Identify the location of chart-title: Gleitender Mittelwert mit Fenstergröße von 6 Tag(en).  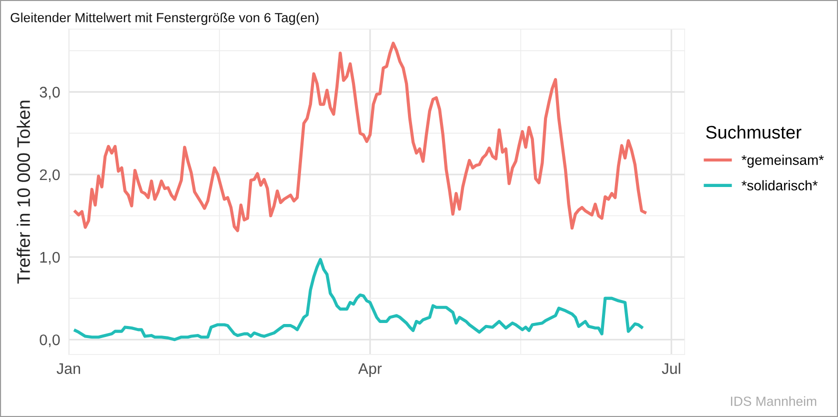
(164, 18).